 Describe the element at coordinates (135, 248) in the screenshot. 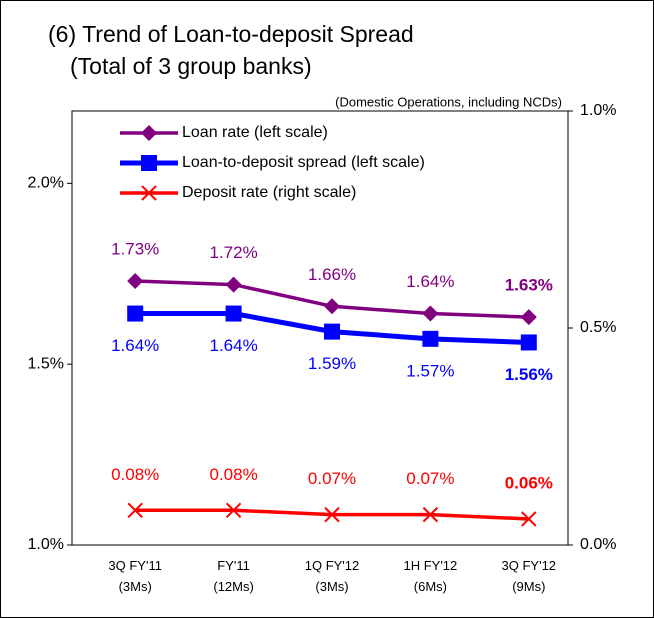

I see `data-label: 1.73%` at that location.